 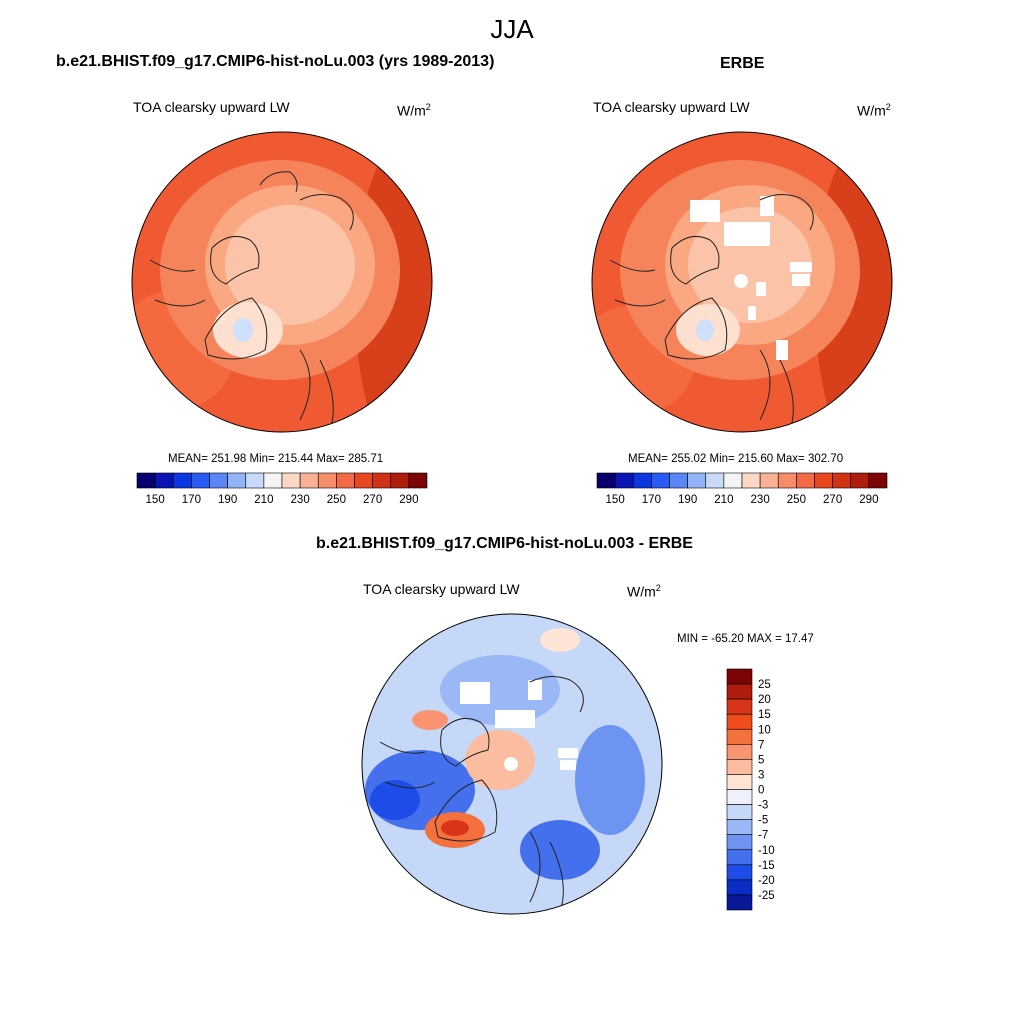 I want to click on stats-obs: MEAN= 255.02 Min= 215.60 Max= 302.70, so click(x=736, y=459).